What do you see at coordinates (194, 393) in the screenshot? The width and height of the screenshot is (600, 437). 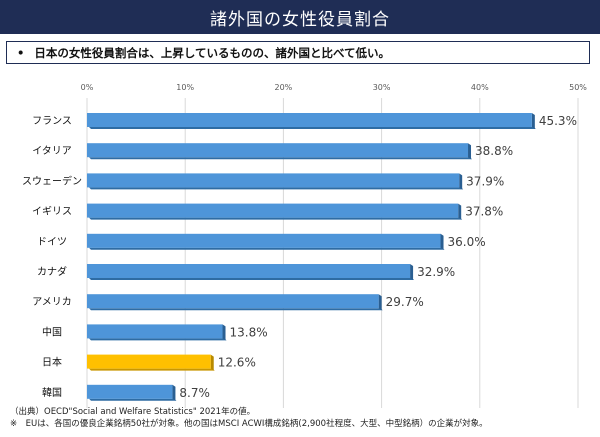 I see `value-label: 8.7%` at bounding box center [194, 393].